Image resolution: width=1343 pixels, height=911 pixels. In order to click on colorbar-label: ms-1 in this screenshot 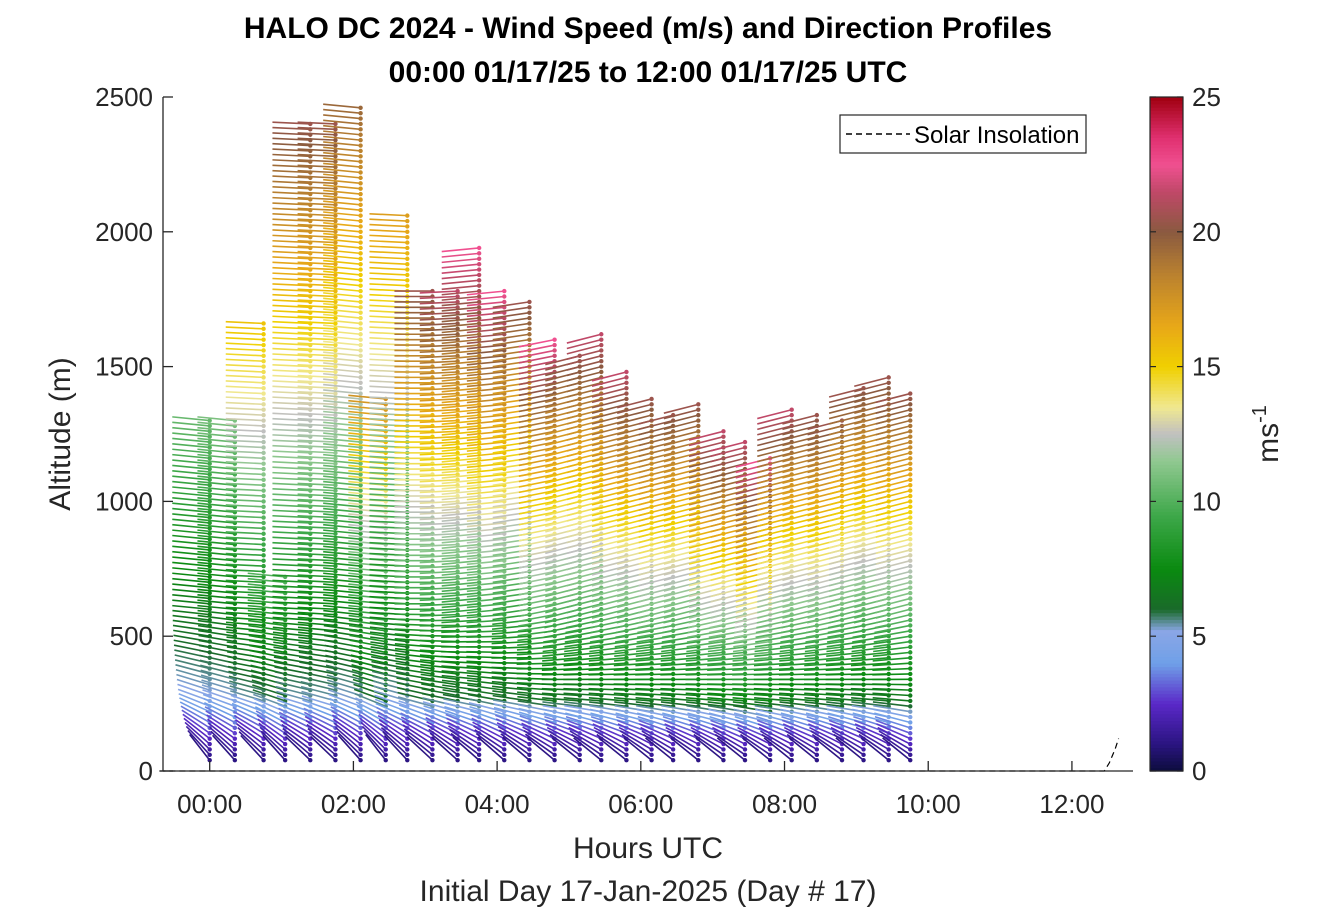, I will do `click(1267, 434)`.